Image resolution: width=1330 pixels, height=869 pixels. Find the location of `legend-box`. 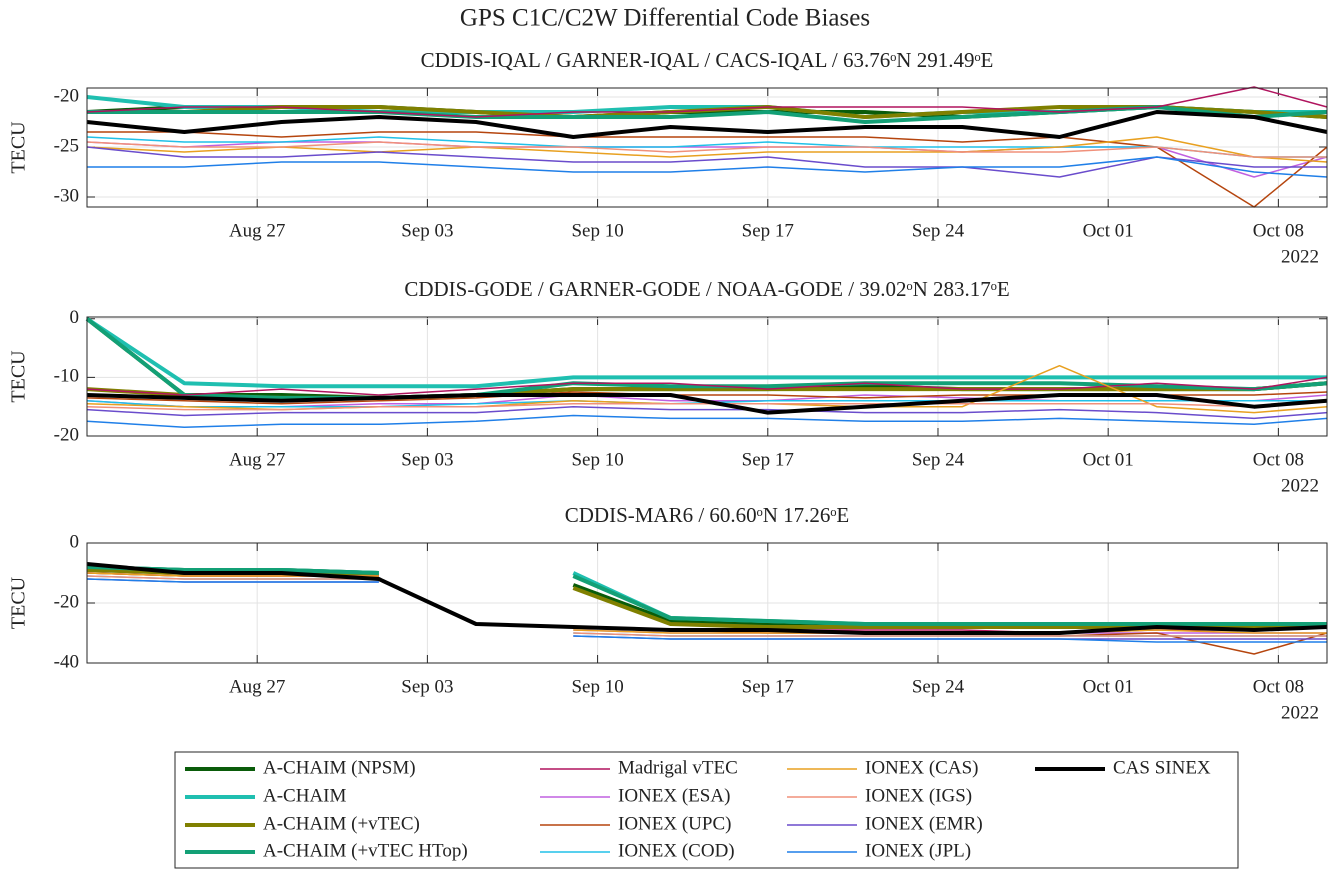

legend-box is located at coordinates (706, 810).